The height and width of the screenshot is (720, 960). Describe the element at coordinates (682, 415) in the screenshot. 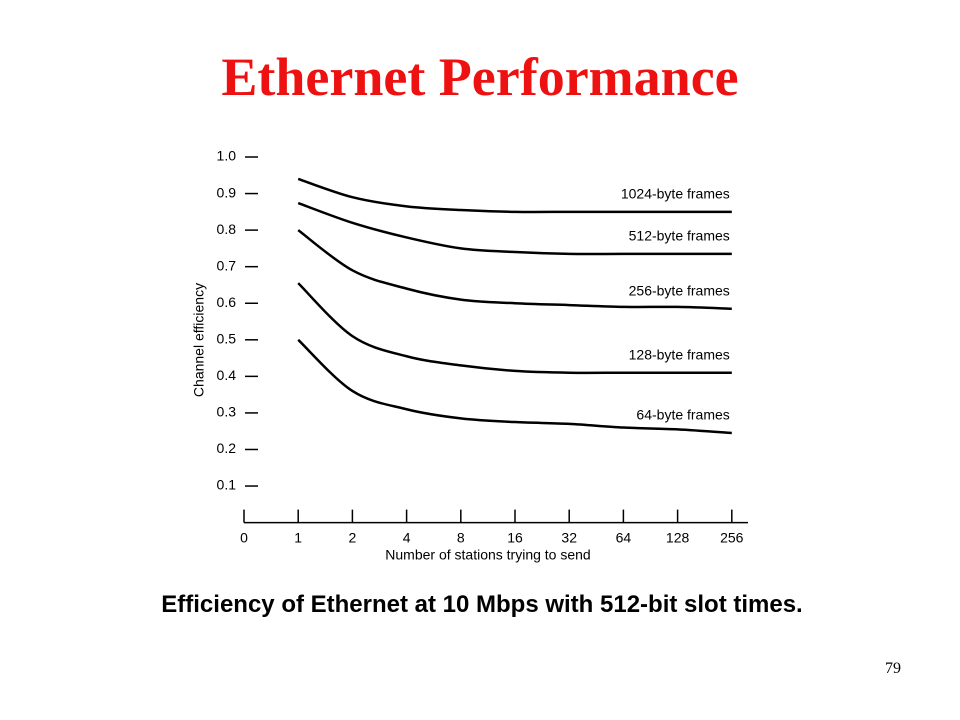

I see `series-label: 64-byte frames` at that location.